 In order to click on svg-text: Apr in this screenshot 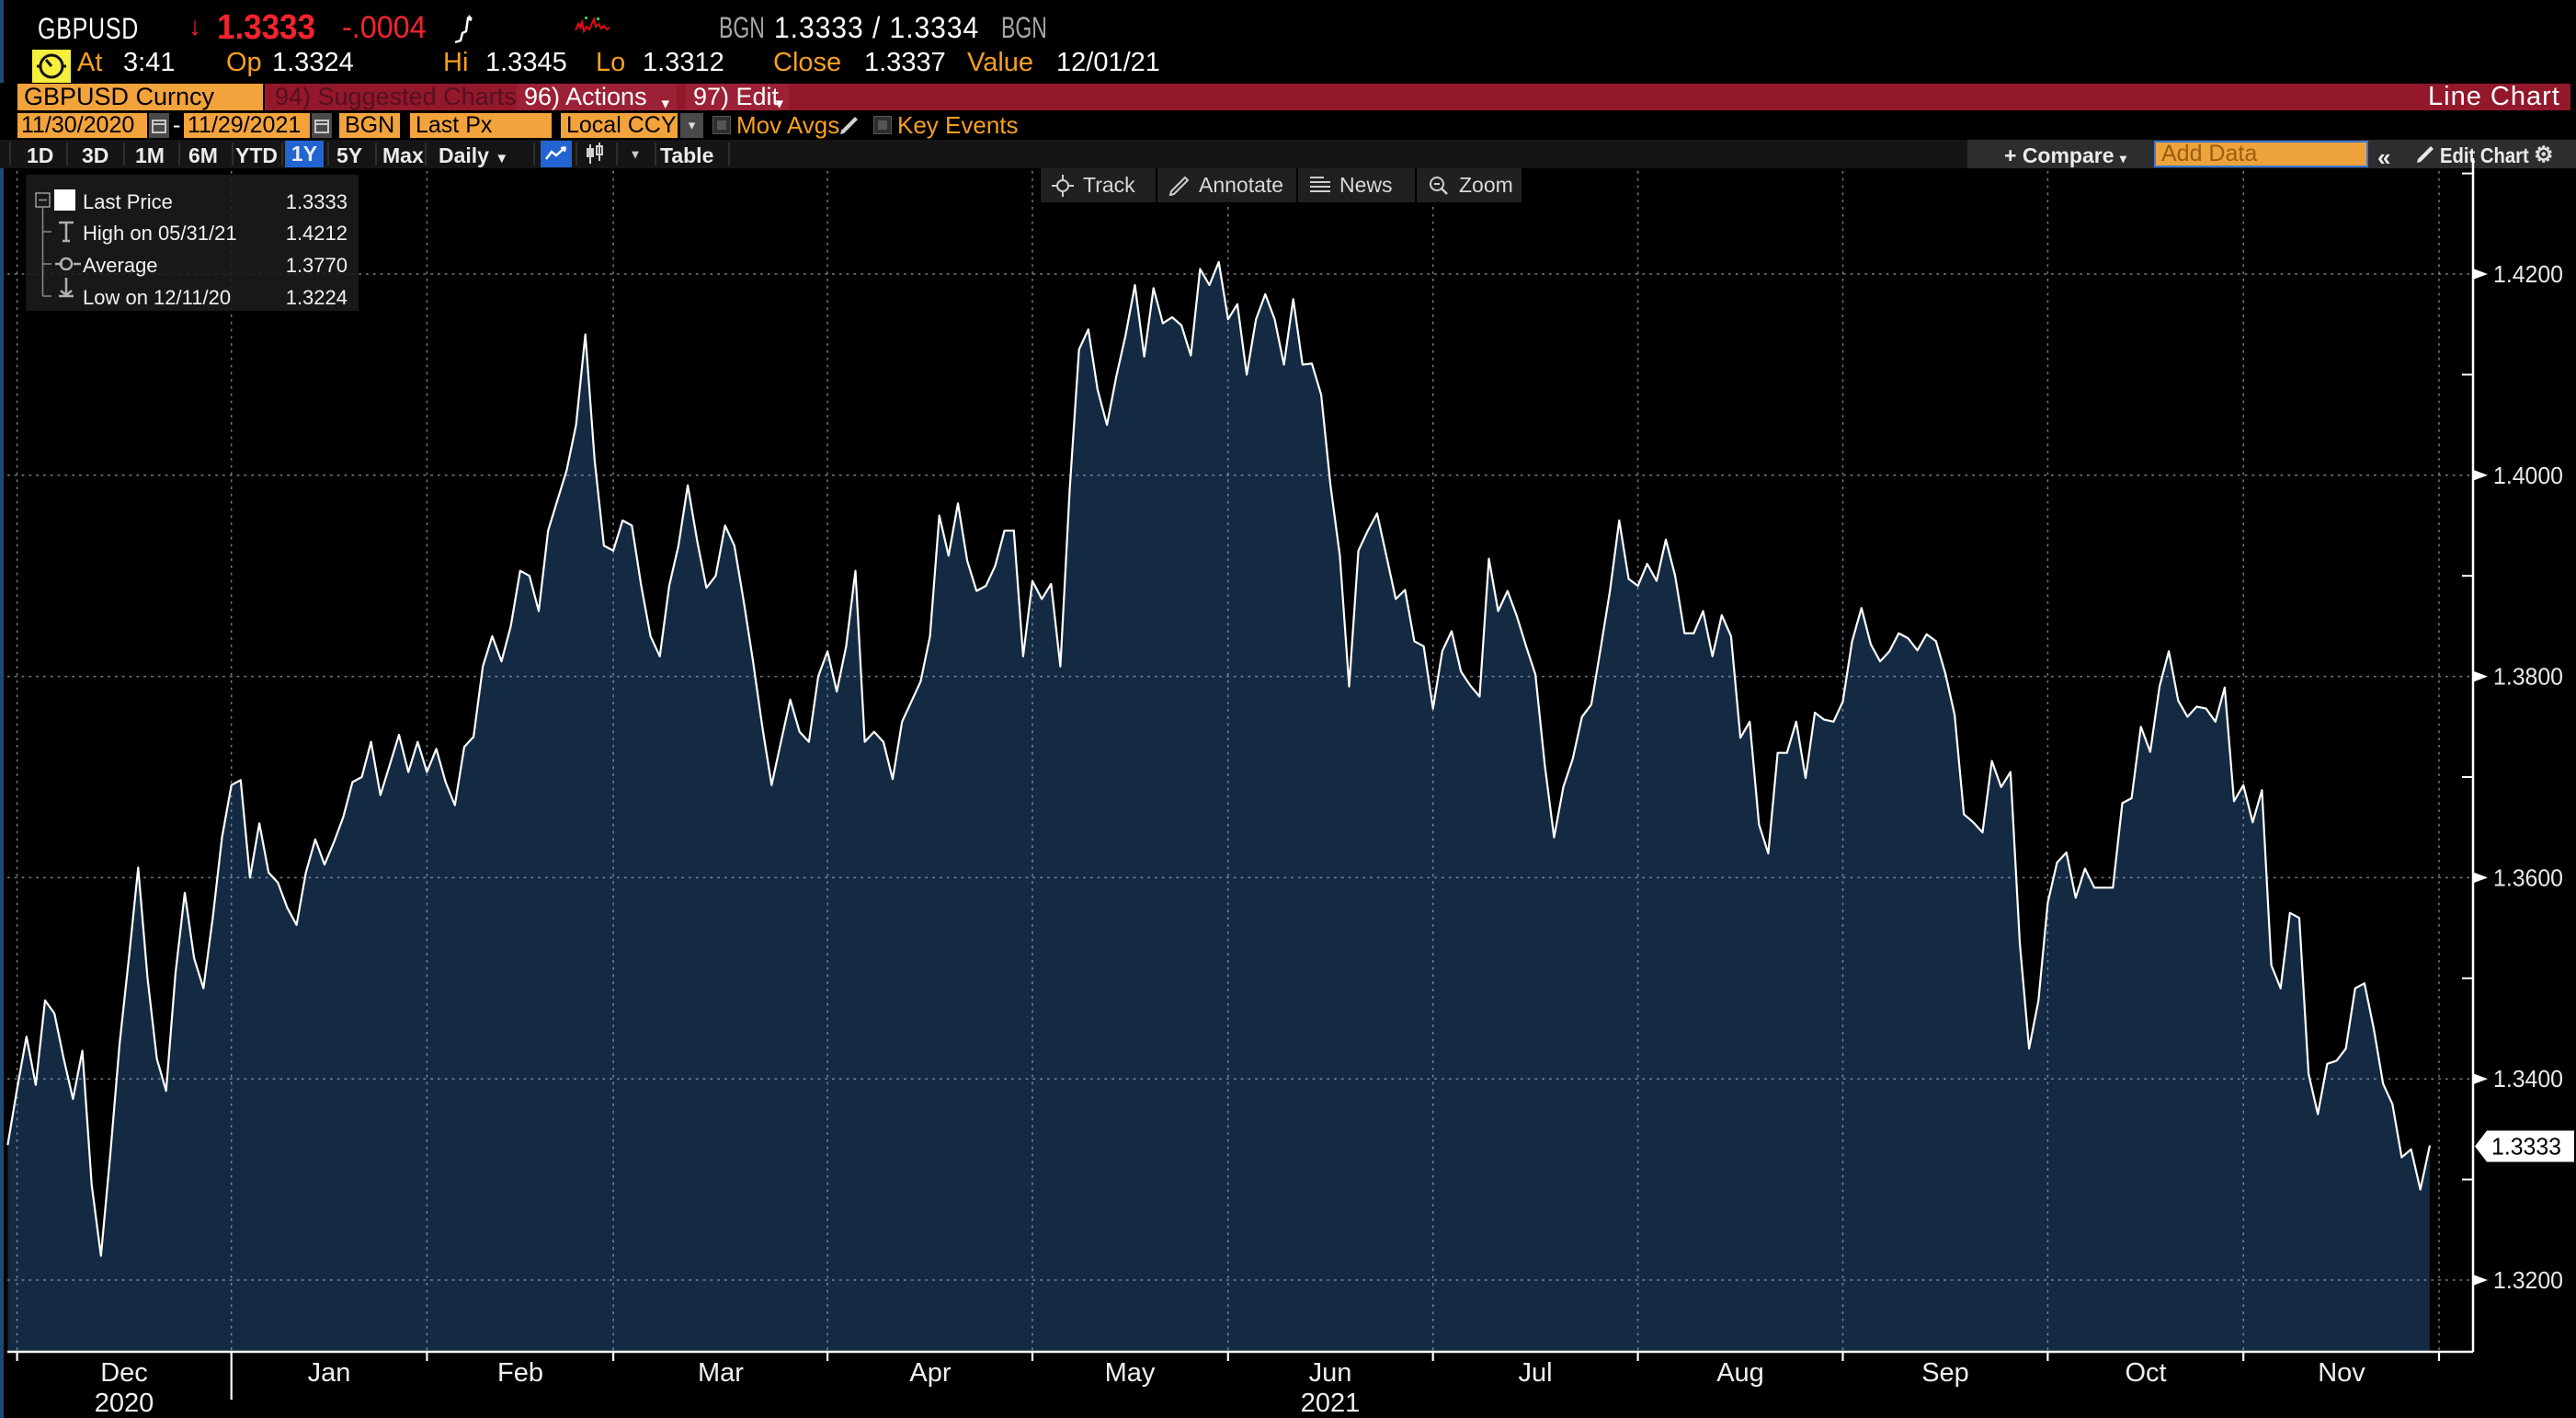, I will do `click(930, 1373)`.